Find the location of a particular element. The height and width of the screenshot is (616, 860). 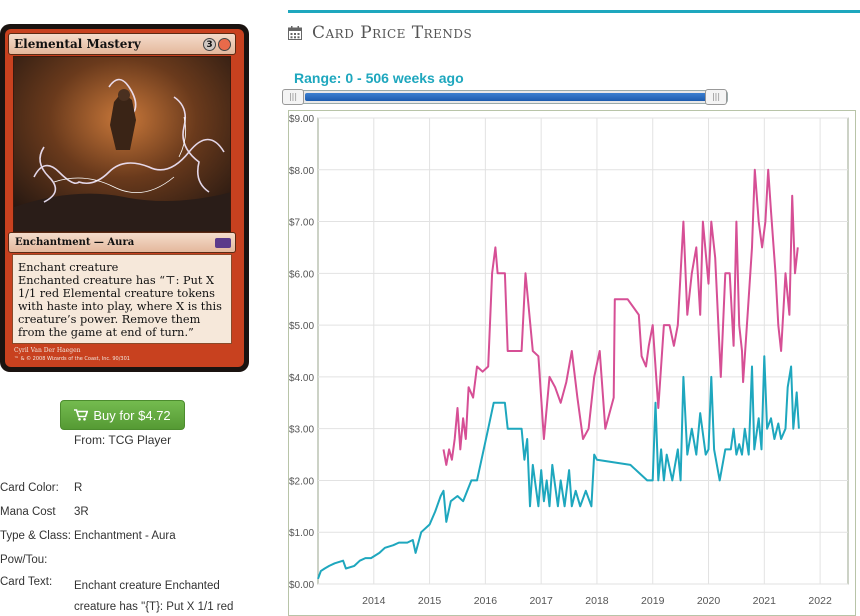

y-tick-label: $7.00 is located at coordinates (301, 223).